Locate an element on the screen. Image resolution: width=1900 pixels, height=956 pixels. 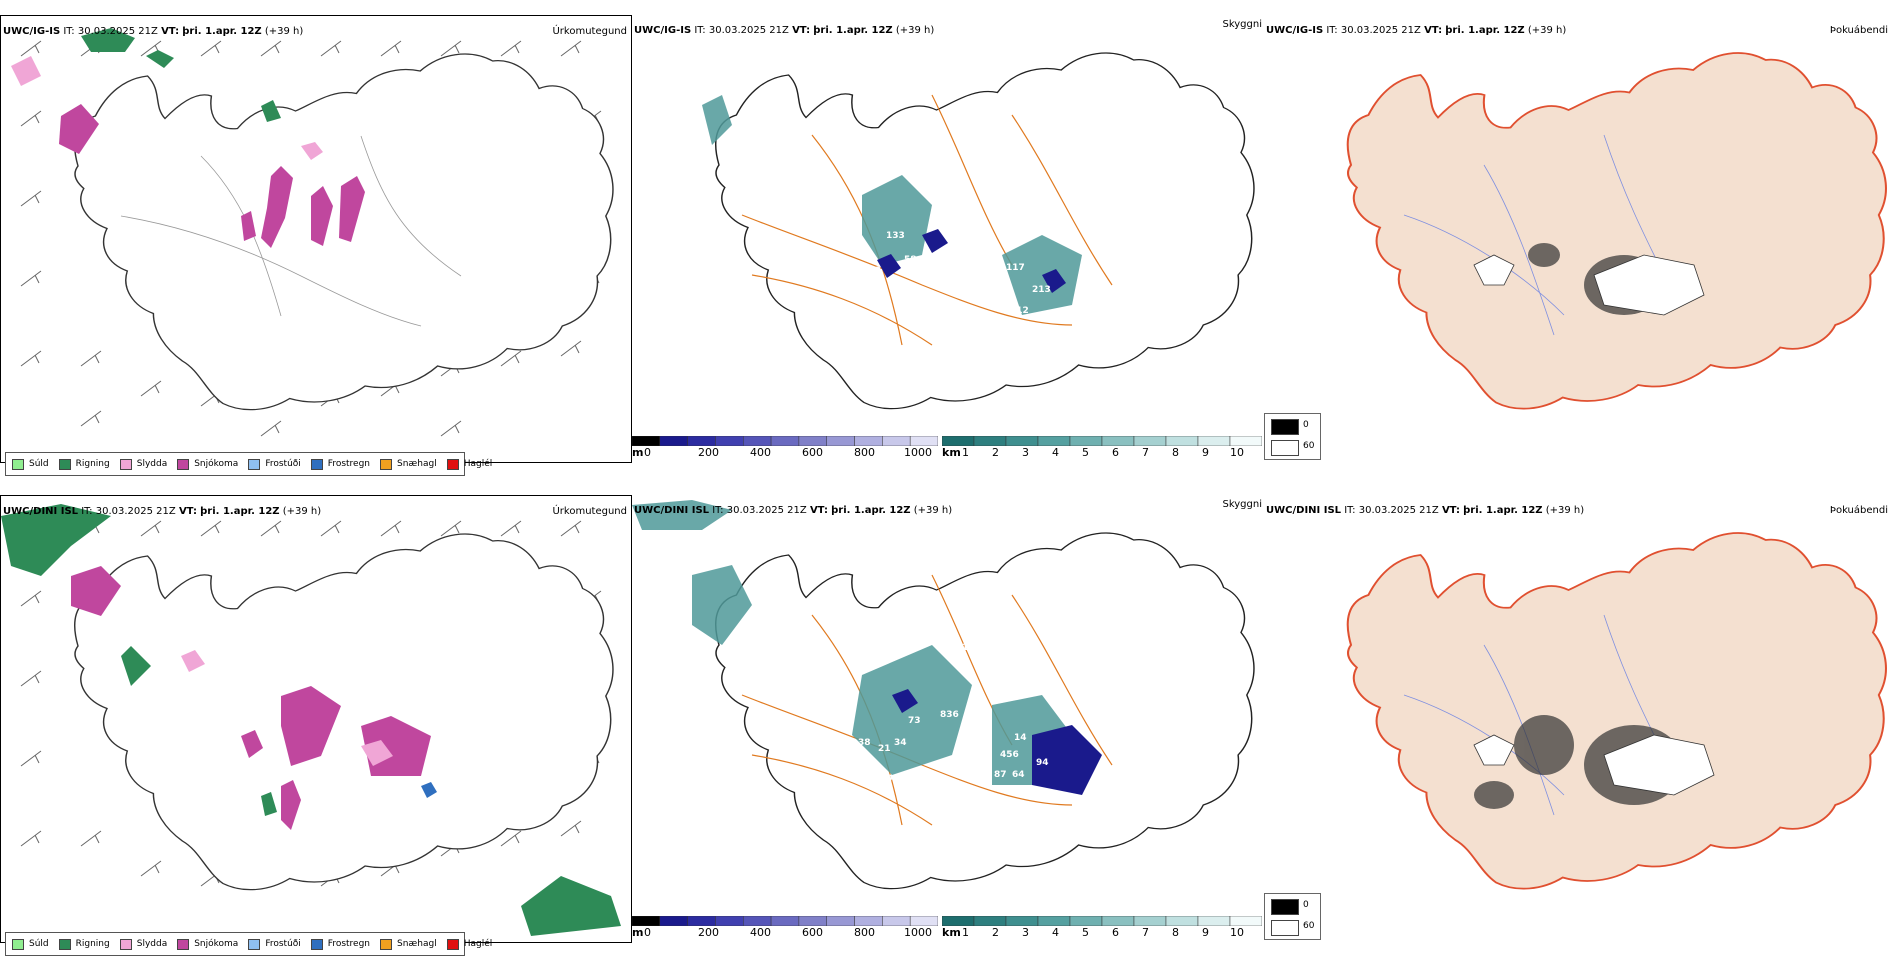
legend-label: Snjókoma is located at coordinates (216, 944).